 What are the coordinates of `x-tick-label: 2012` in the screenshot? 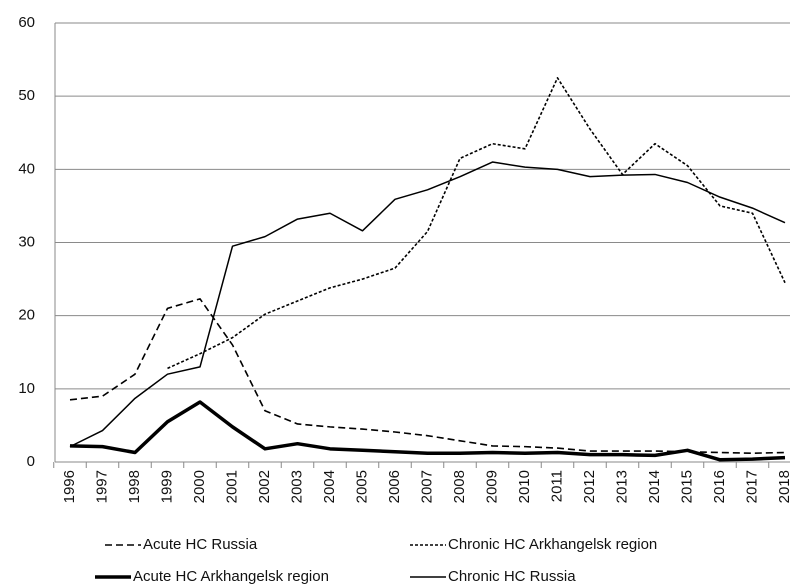 It's located at (589, 486).